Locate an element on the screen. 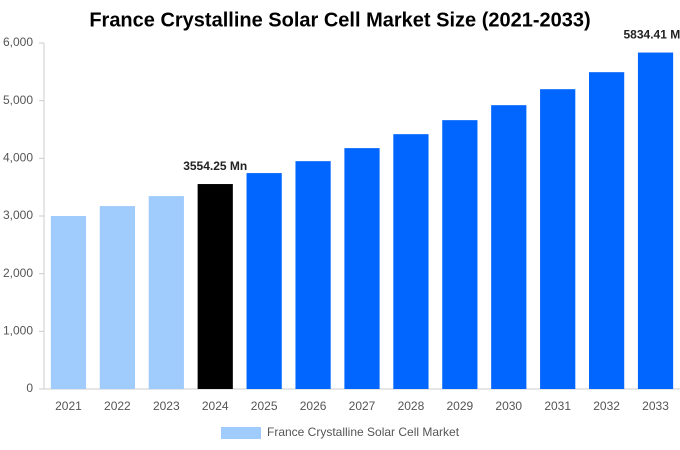 Image resolution: width=680 pixels, height=450 pixels. legend-swatch is located at coordinates (241, 433).